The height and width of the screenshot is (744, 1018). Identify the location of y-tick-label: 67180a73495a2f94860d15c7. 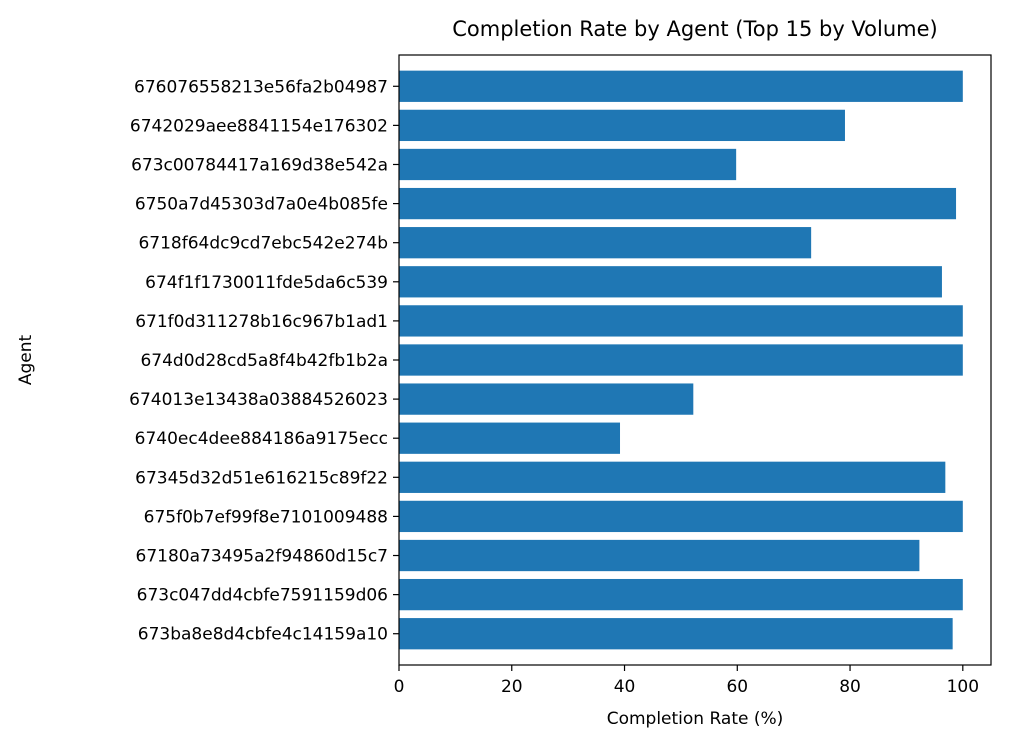
(262, 557).